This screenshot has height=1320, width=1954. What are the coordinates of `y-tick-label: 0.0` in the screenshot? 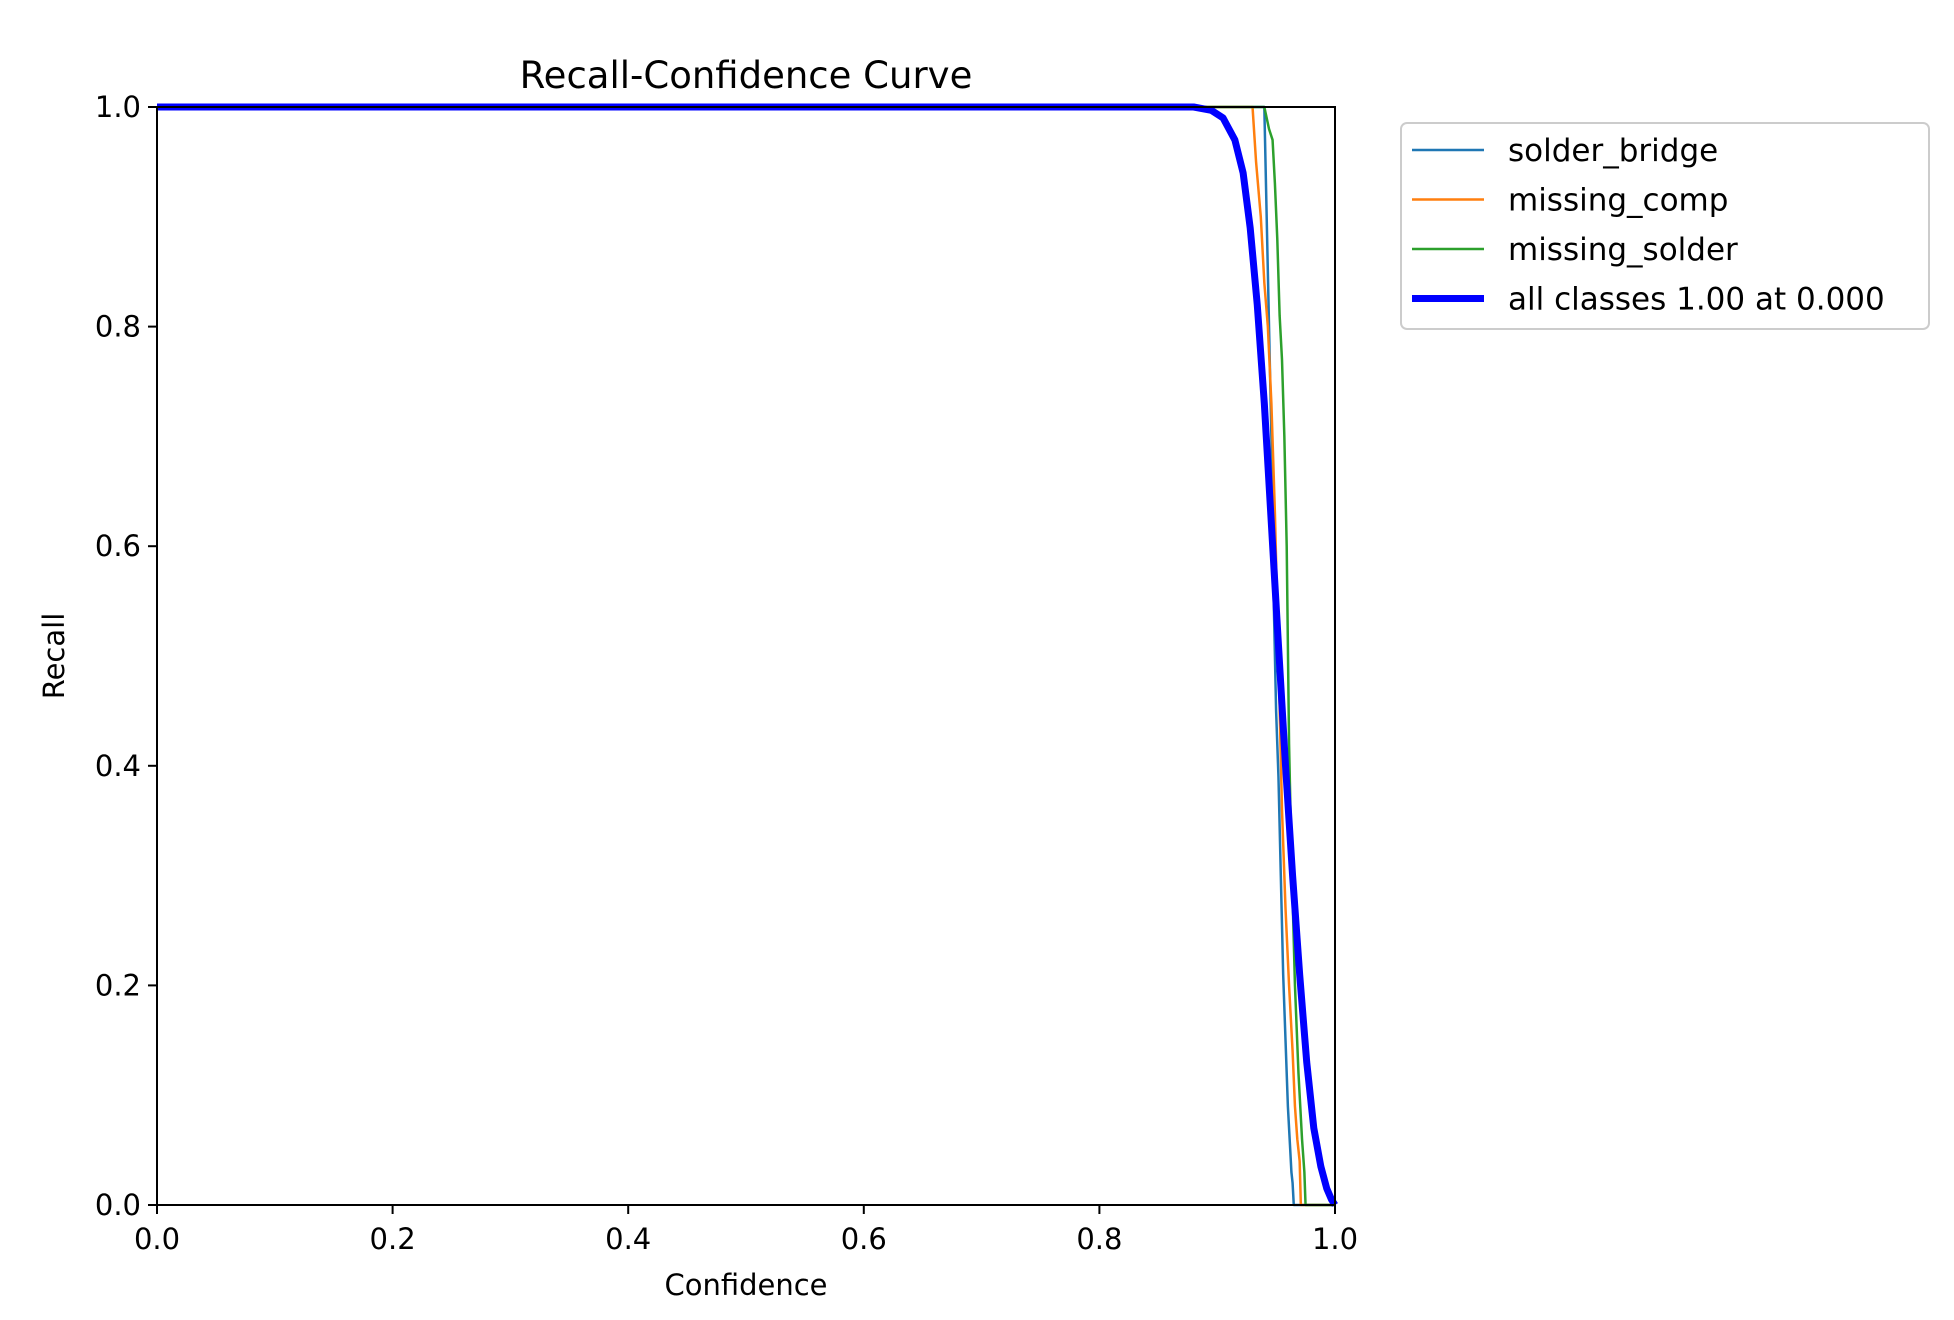 It's located at (118, 1205).